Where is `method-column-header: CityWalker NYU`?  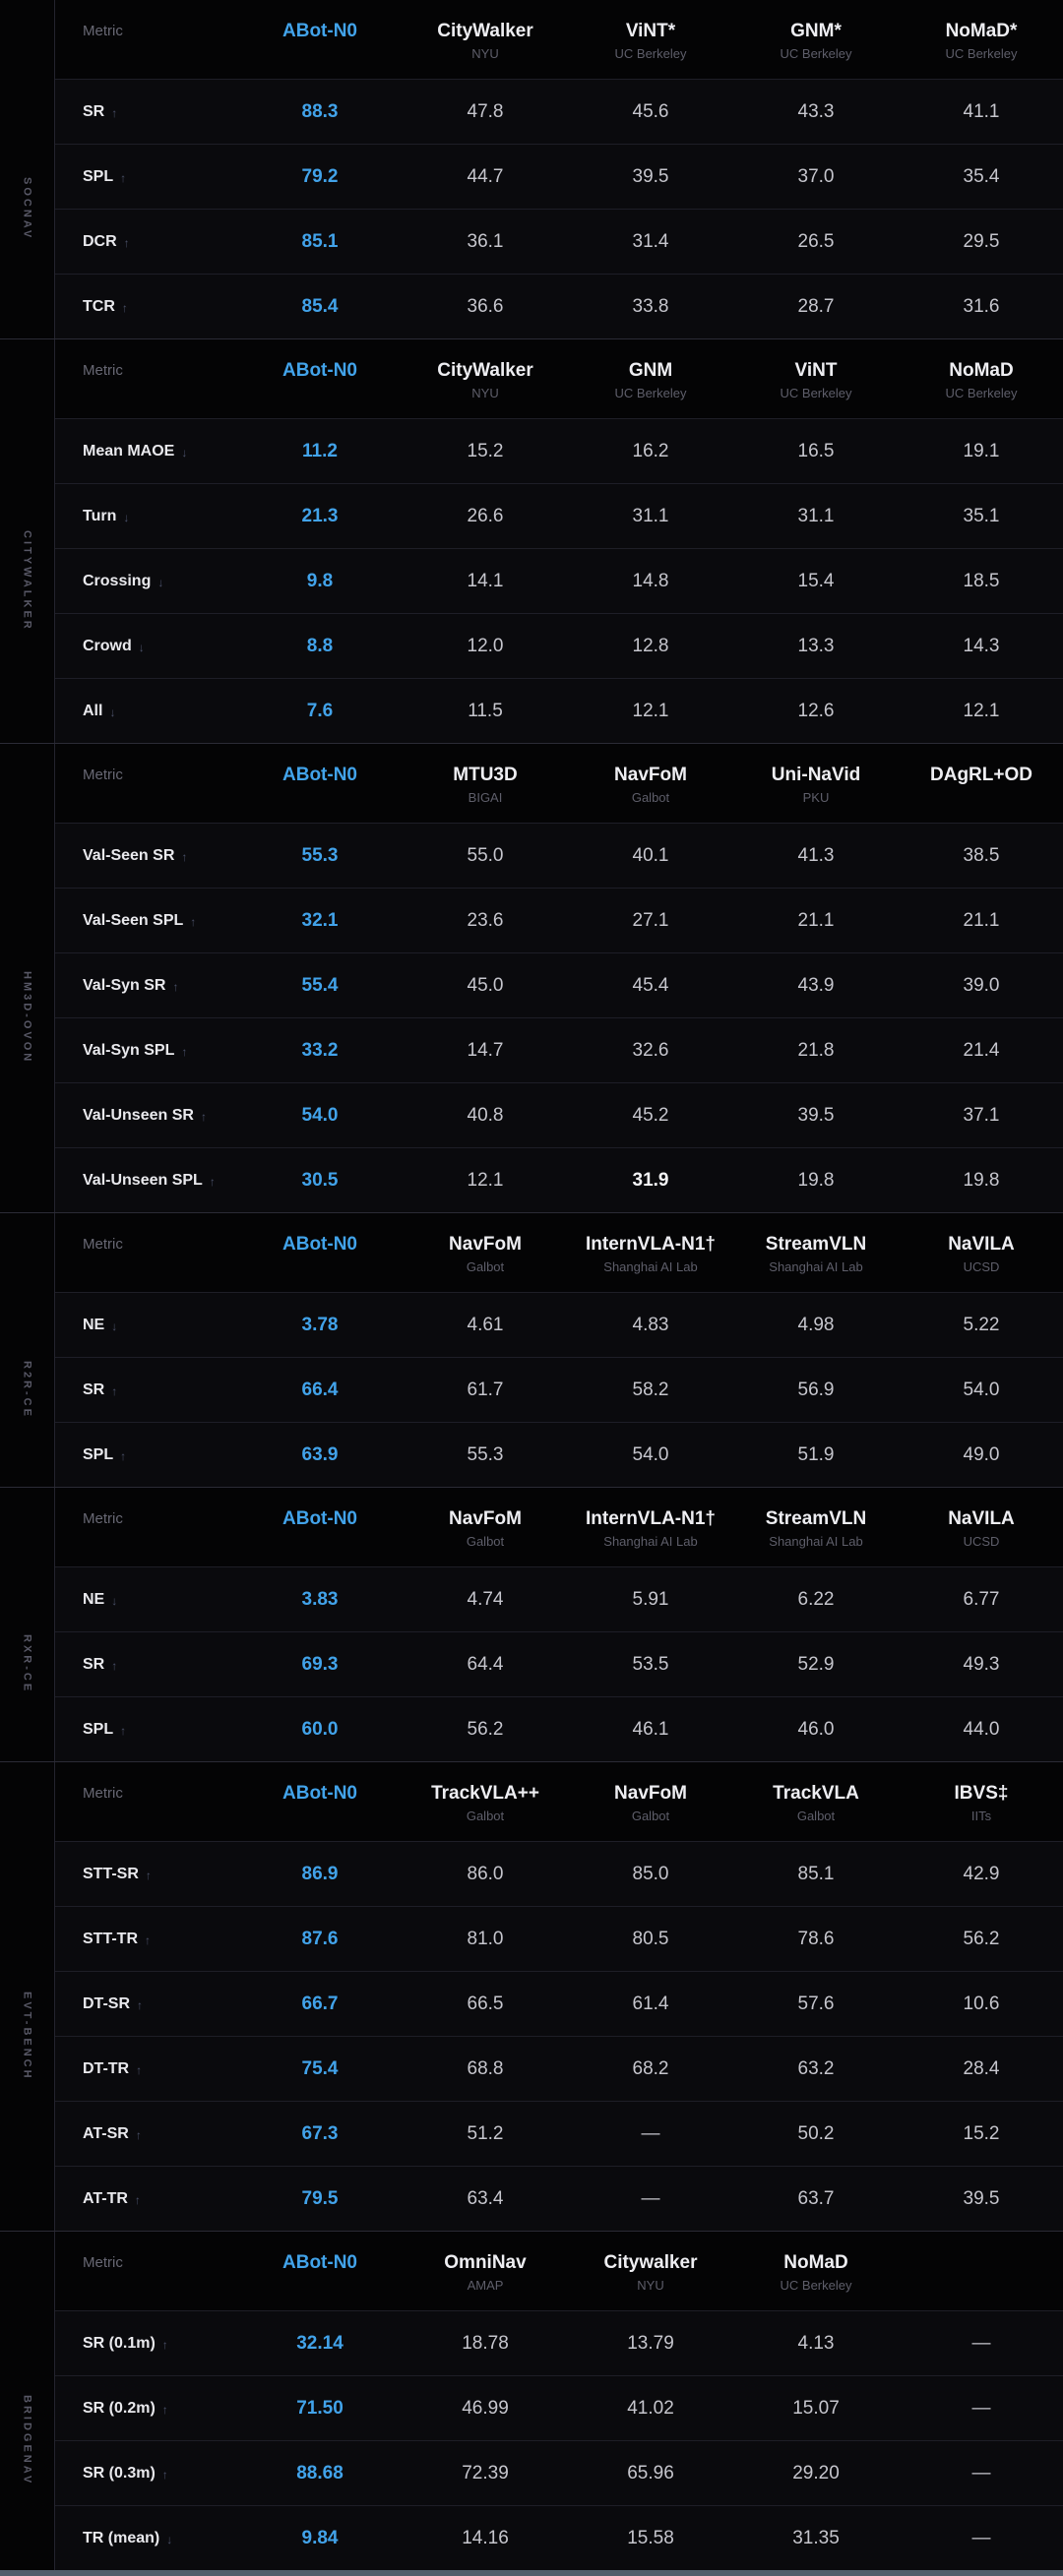 method-column-header: CityWalker NYU is located at coordinates (485, 378).